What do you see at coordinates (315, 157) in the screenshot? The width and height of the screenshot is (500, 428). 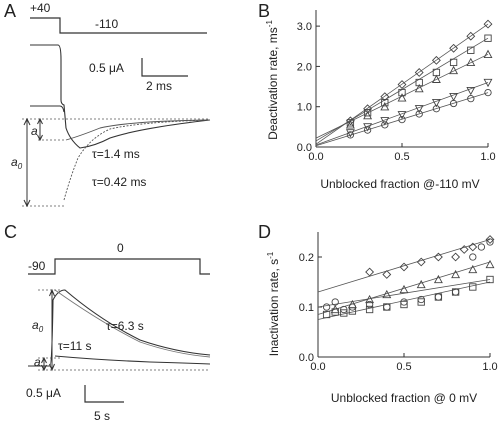 I see `x-tick-label-b: 0.0` at bounding box center [315, 157].